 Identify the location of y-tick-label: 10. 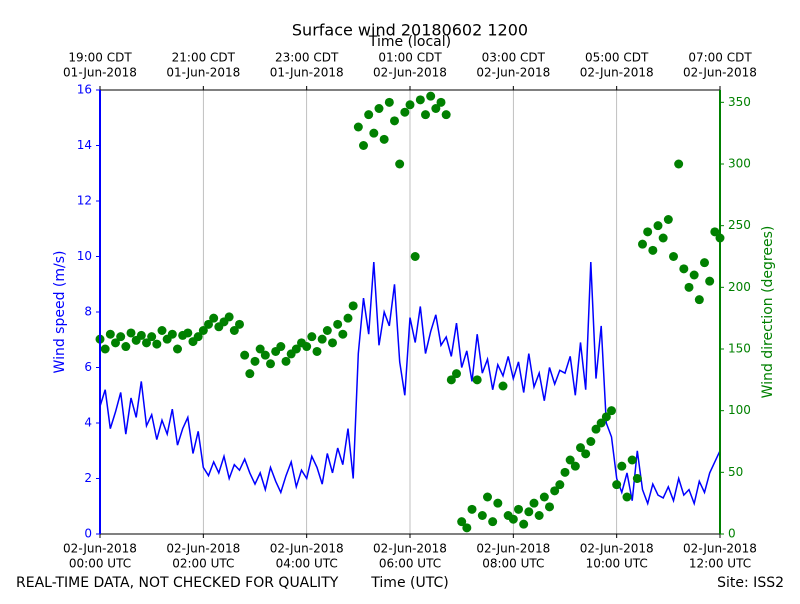
(84, 256).